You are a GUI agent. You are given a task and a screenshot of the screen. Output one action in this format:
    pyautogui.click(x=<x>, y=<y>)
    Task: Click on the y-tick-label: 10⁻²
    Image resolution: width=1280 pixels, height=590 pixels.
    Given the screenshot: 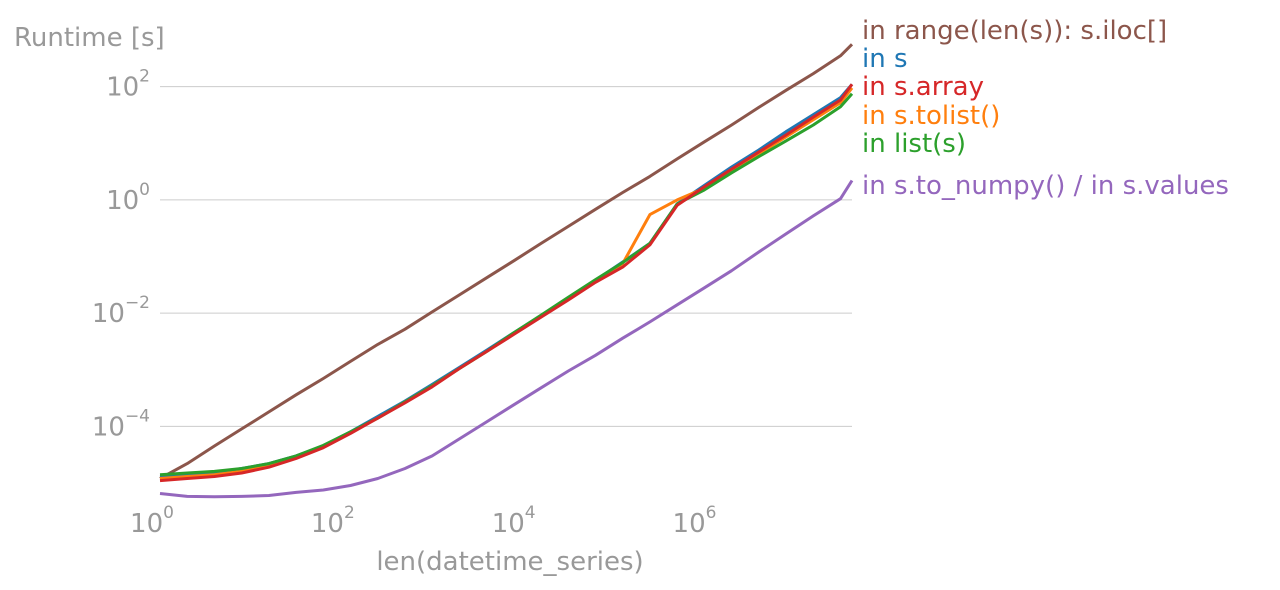 What is the action you would take?
    pyautogui.click(x=121, y=311)
    